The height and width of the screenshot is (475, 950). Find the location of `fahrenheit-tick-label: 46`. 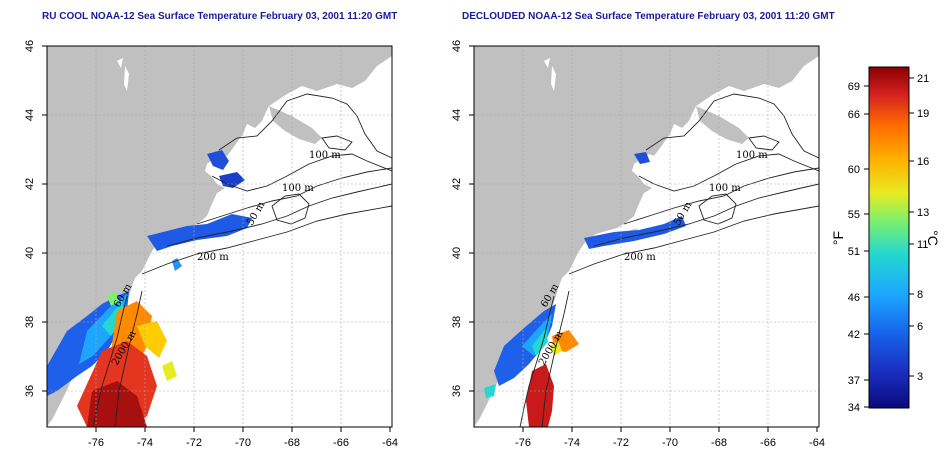

fahrenheit-tick-label: 46 is located at coordinates (854, 298).